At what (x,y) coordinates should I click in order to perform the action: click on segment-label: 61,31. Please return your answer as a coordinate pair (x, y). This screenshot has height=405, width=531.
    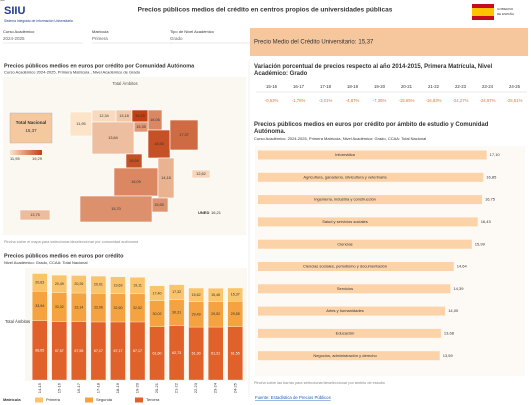
    Looking at the image, I should click on (215, 353).